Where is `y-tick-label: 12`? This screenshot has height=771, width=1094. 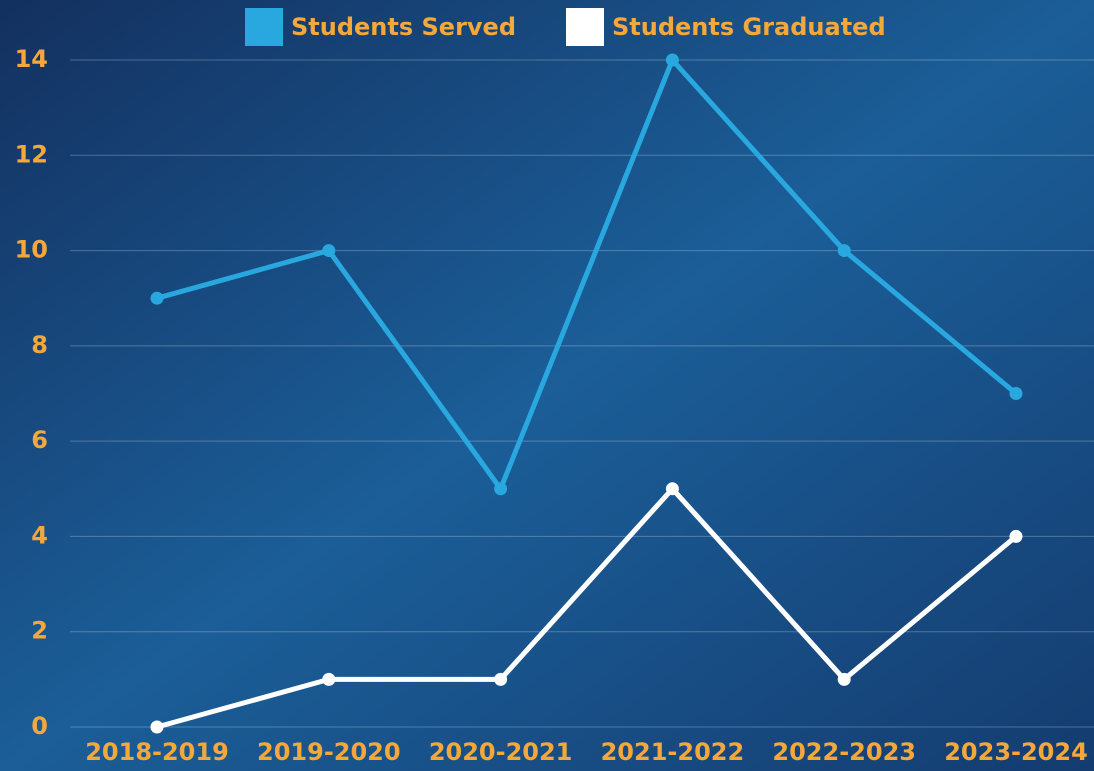 y-tick-label: 12 is located at coordinates (31, 154).